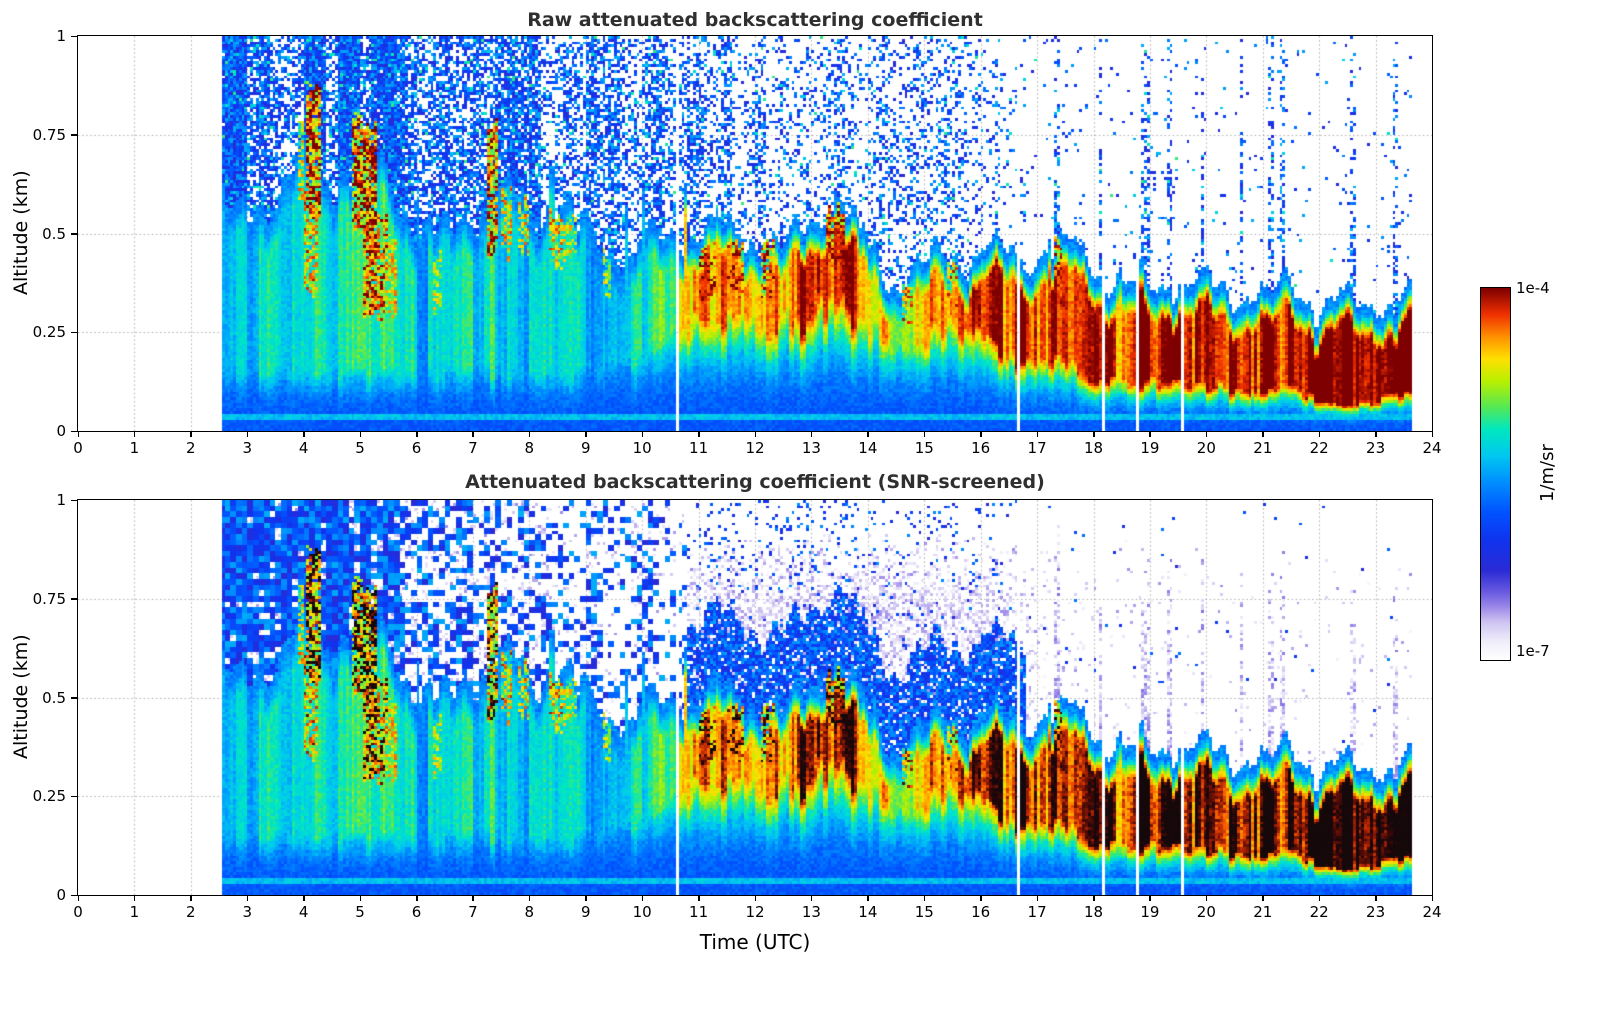 The width and height of the screenshot is (1621, 1020). I want to click on colorbar-units-label: 1/m/sr, so click(1547, 473).